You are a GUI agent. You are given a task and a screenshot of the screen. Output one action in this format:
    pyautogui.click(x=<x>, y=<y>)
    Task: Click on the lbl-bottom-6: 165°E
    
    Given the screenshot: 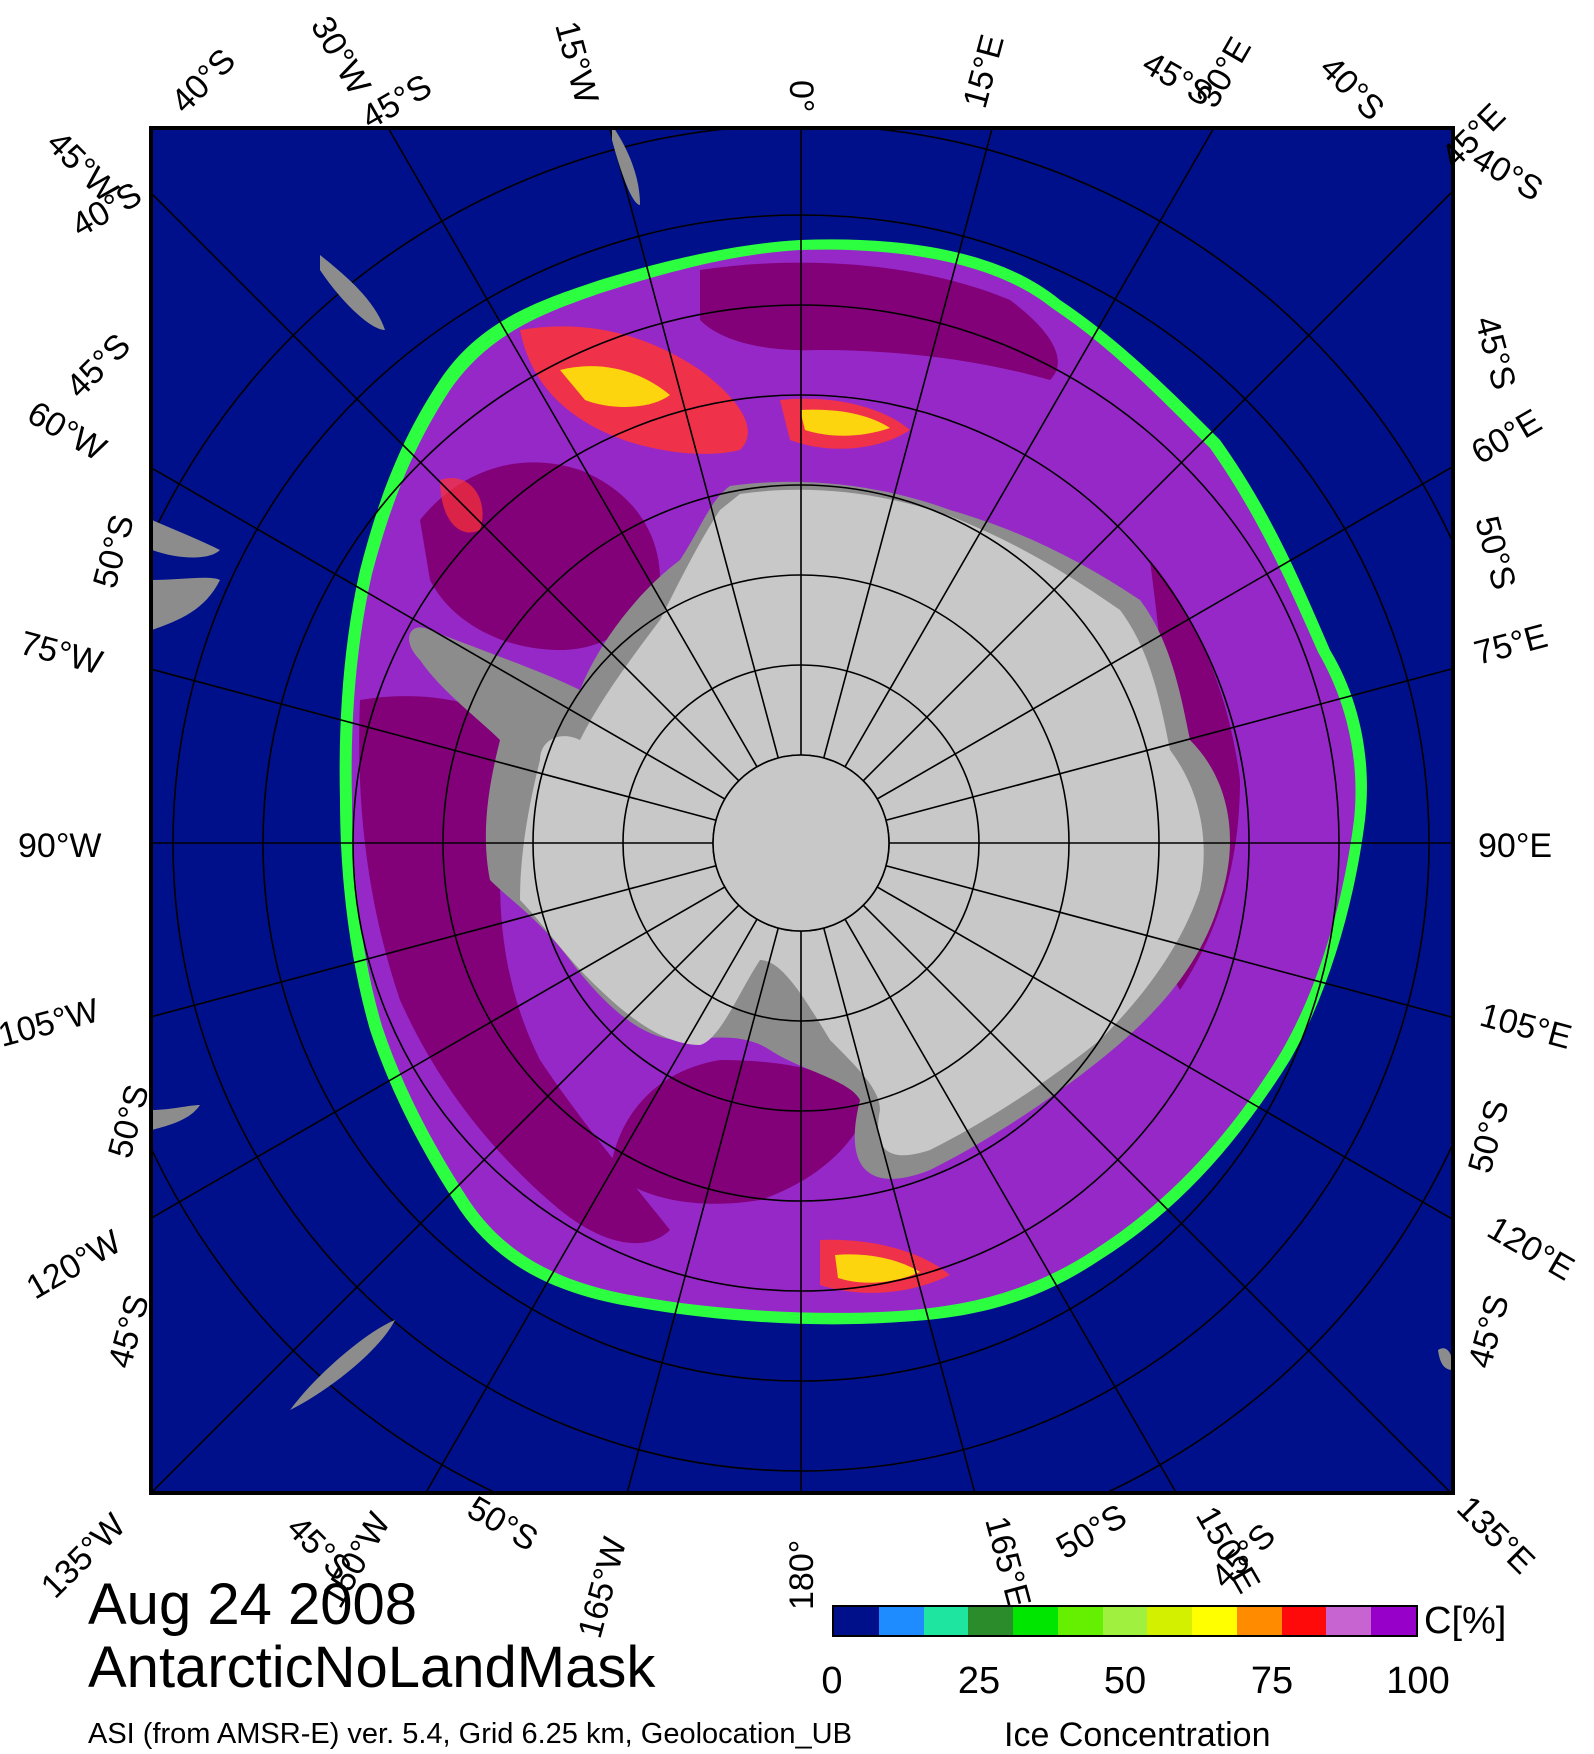 What is the action you would take?
    pyautogui.click(x=1007, y=1562)
    